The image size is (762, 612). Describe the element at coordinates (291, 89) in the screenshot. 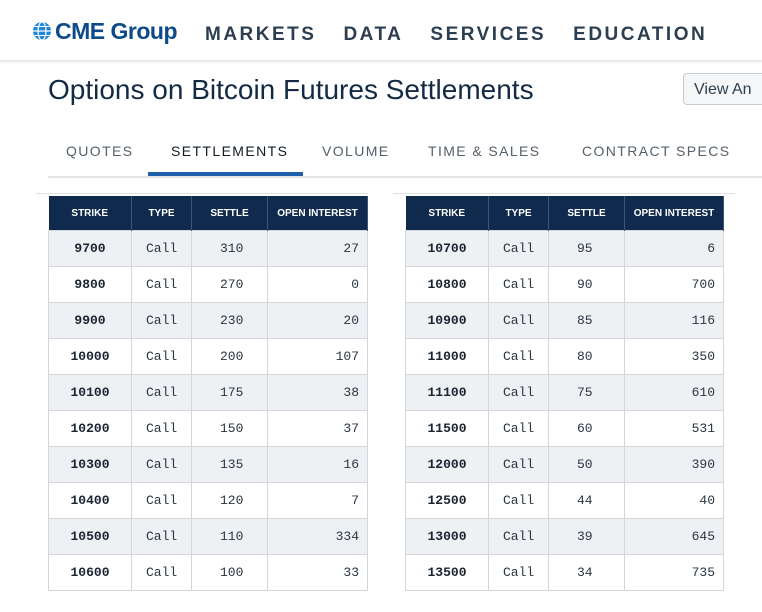

I see `page-title: Options on Bitcoin Futures Settlements` at that location.